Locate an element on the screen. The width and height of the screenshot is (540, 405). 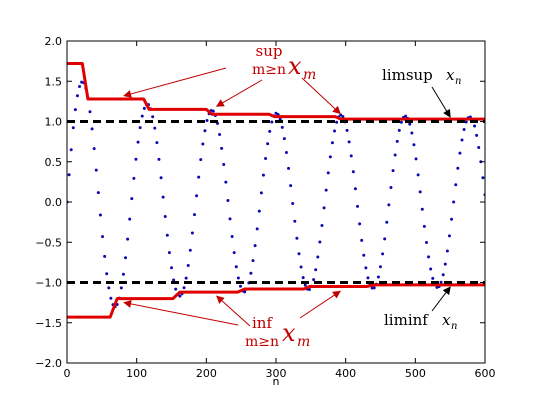
limsup-label: limsup is located at coordinates (407, 75).